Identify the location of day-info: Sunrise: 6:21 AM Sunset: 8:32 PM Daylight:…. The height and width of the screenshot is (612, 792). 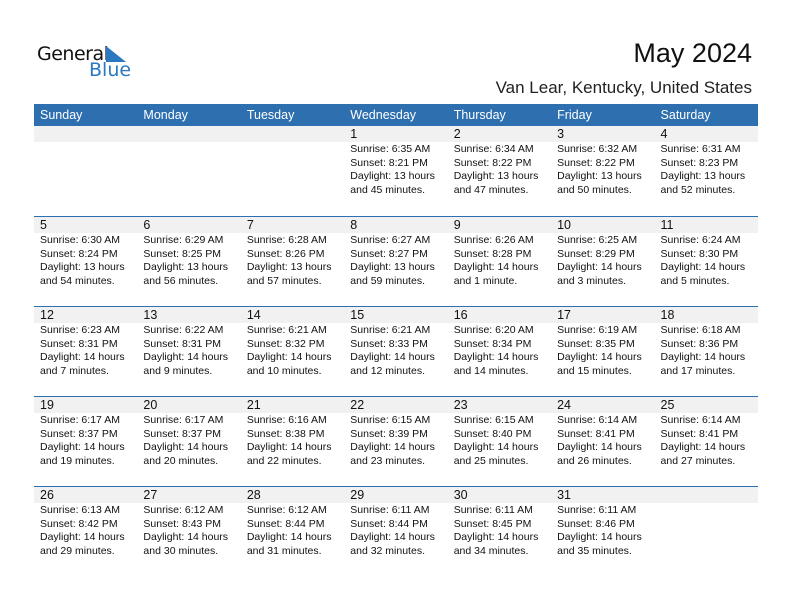
(295, 351).